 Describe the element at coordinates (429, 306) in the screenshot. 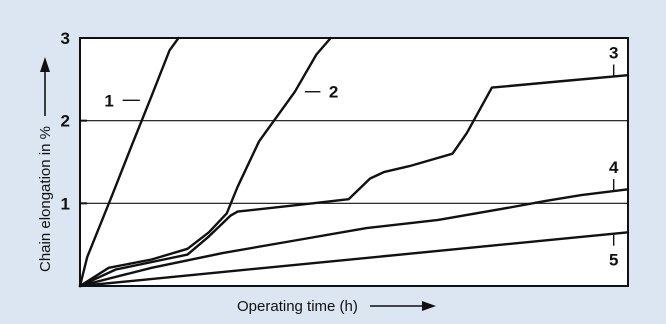

I see `x-axis-arrow-head` at that location.